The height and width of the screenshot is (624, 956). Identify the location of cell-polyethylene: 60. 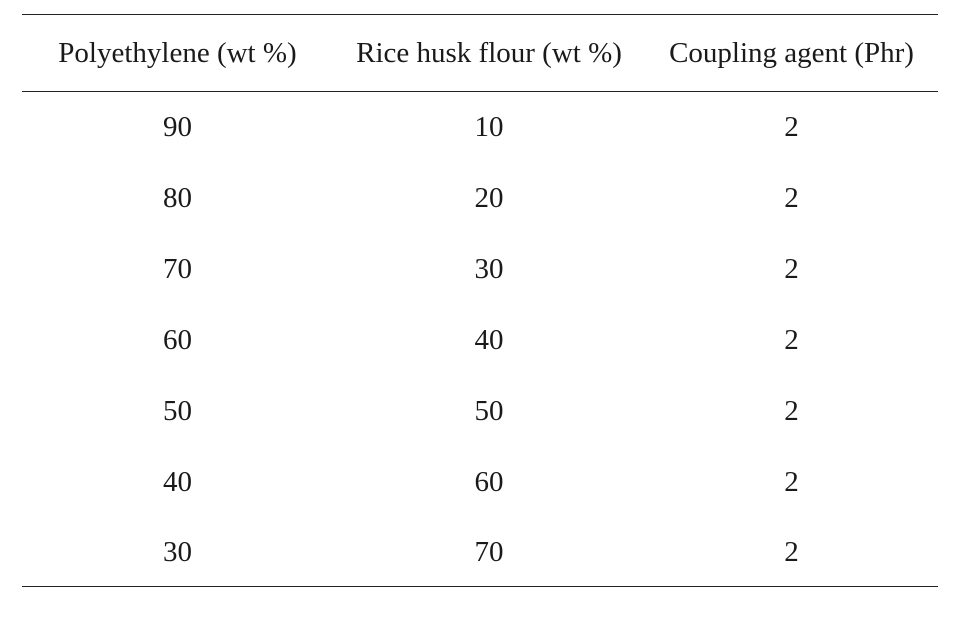
(177, 340).